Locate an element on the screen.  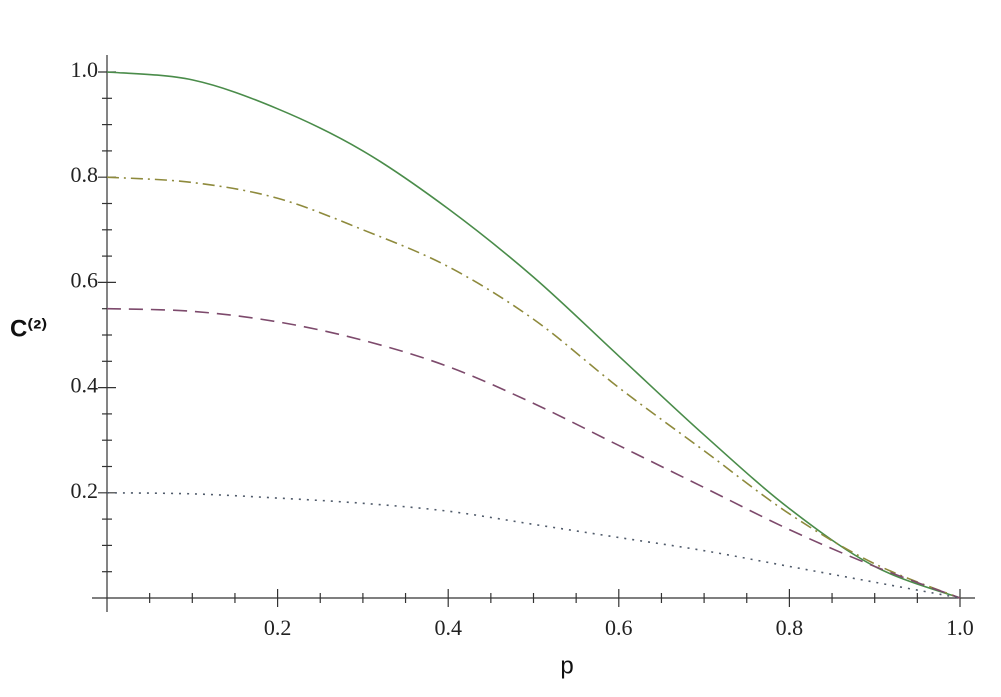
y-tick-label: 0.8 is located at coordinates (85, 174).